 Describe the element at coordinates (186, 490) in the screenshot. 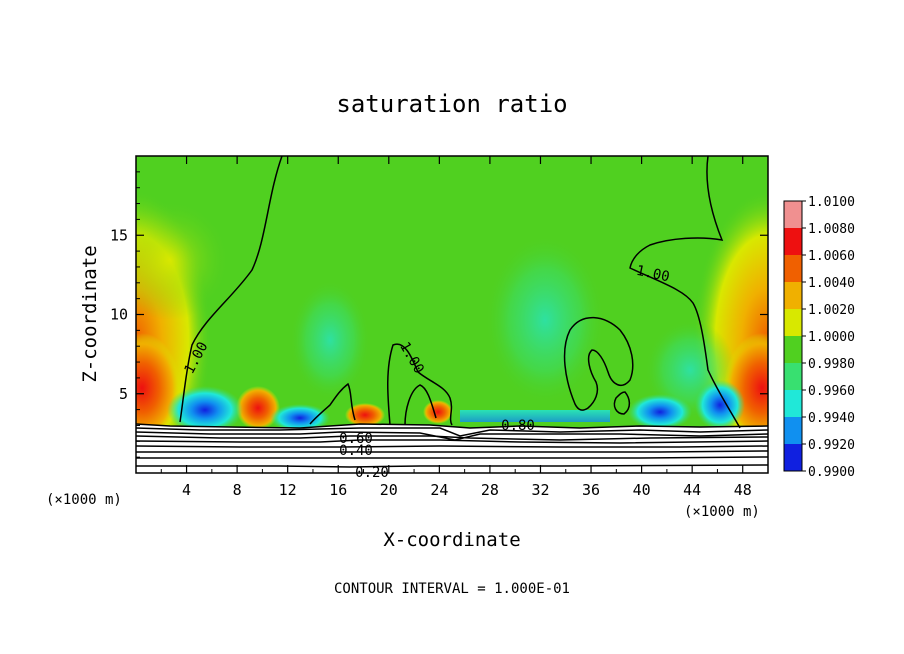

I see `x-tick-label: 4` at that location.